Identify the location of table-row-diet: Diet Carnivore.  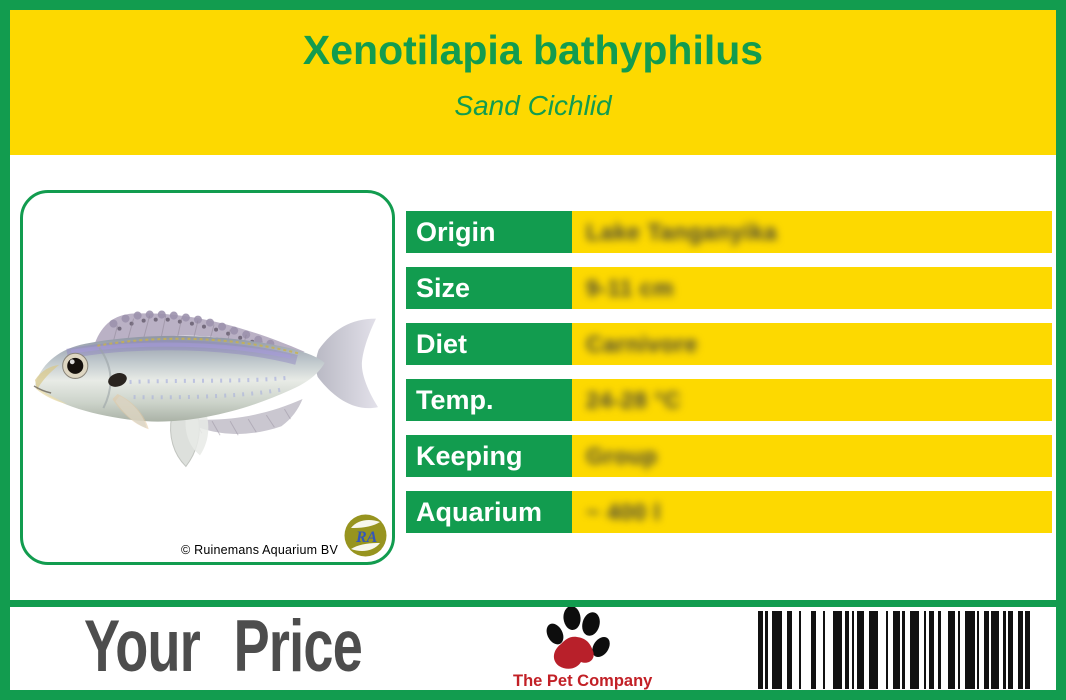
(729, 344).